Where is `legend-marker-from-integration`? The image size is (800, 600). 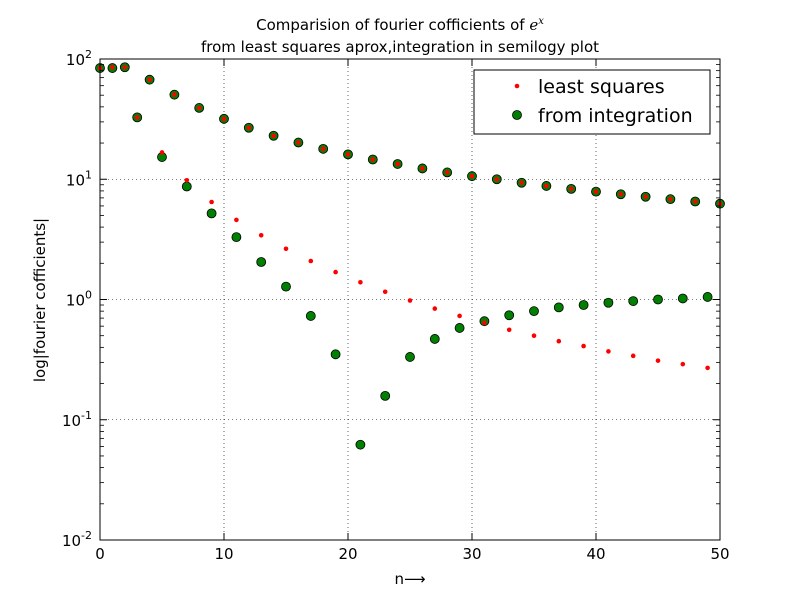
legend-marker-from-integration is located at coordinates (517, 115).